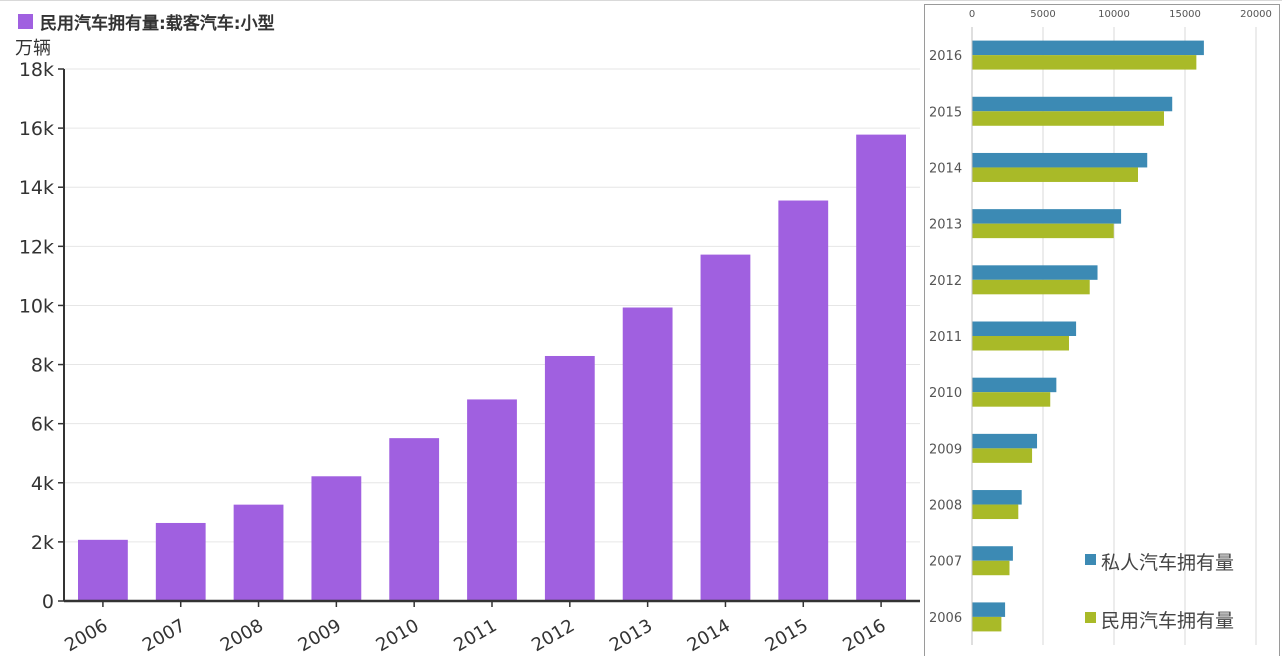  What do you see at coordinates (631, 635) in the screenshot?
I see `x-tick-label: 2013` at bounding box center [631, 635].